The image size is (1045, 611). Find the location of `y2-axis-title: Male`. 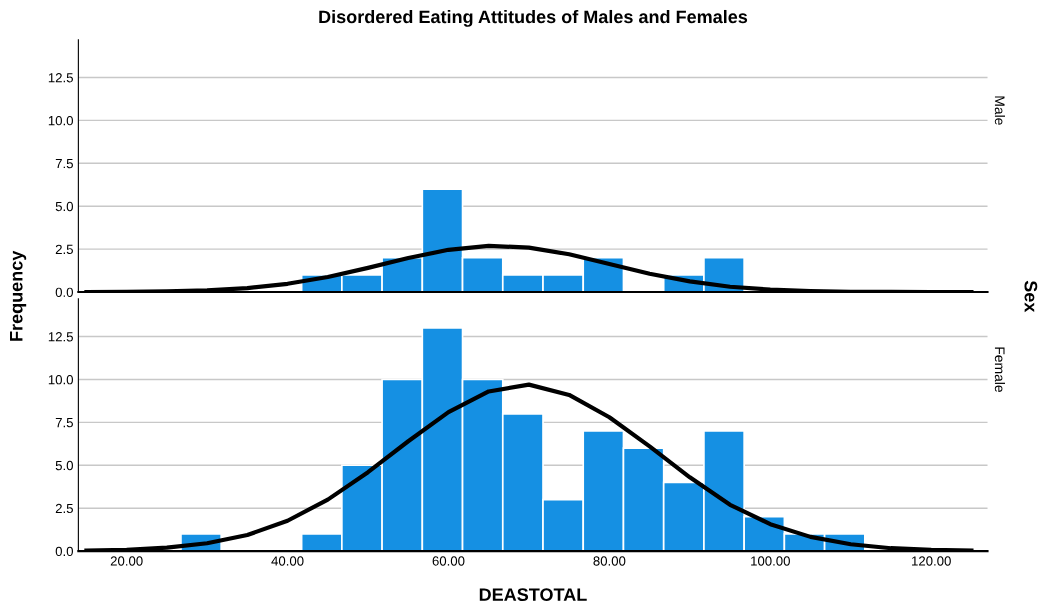

y2-axis-title: Male is located at coordinates (1000, 110).